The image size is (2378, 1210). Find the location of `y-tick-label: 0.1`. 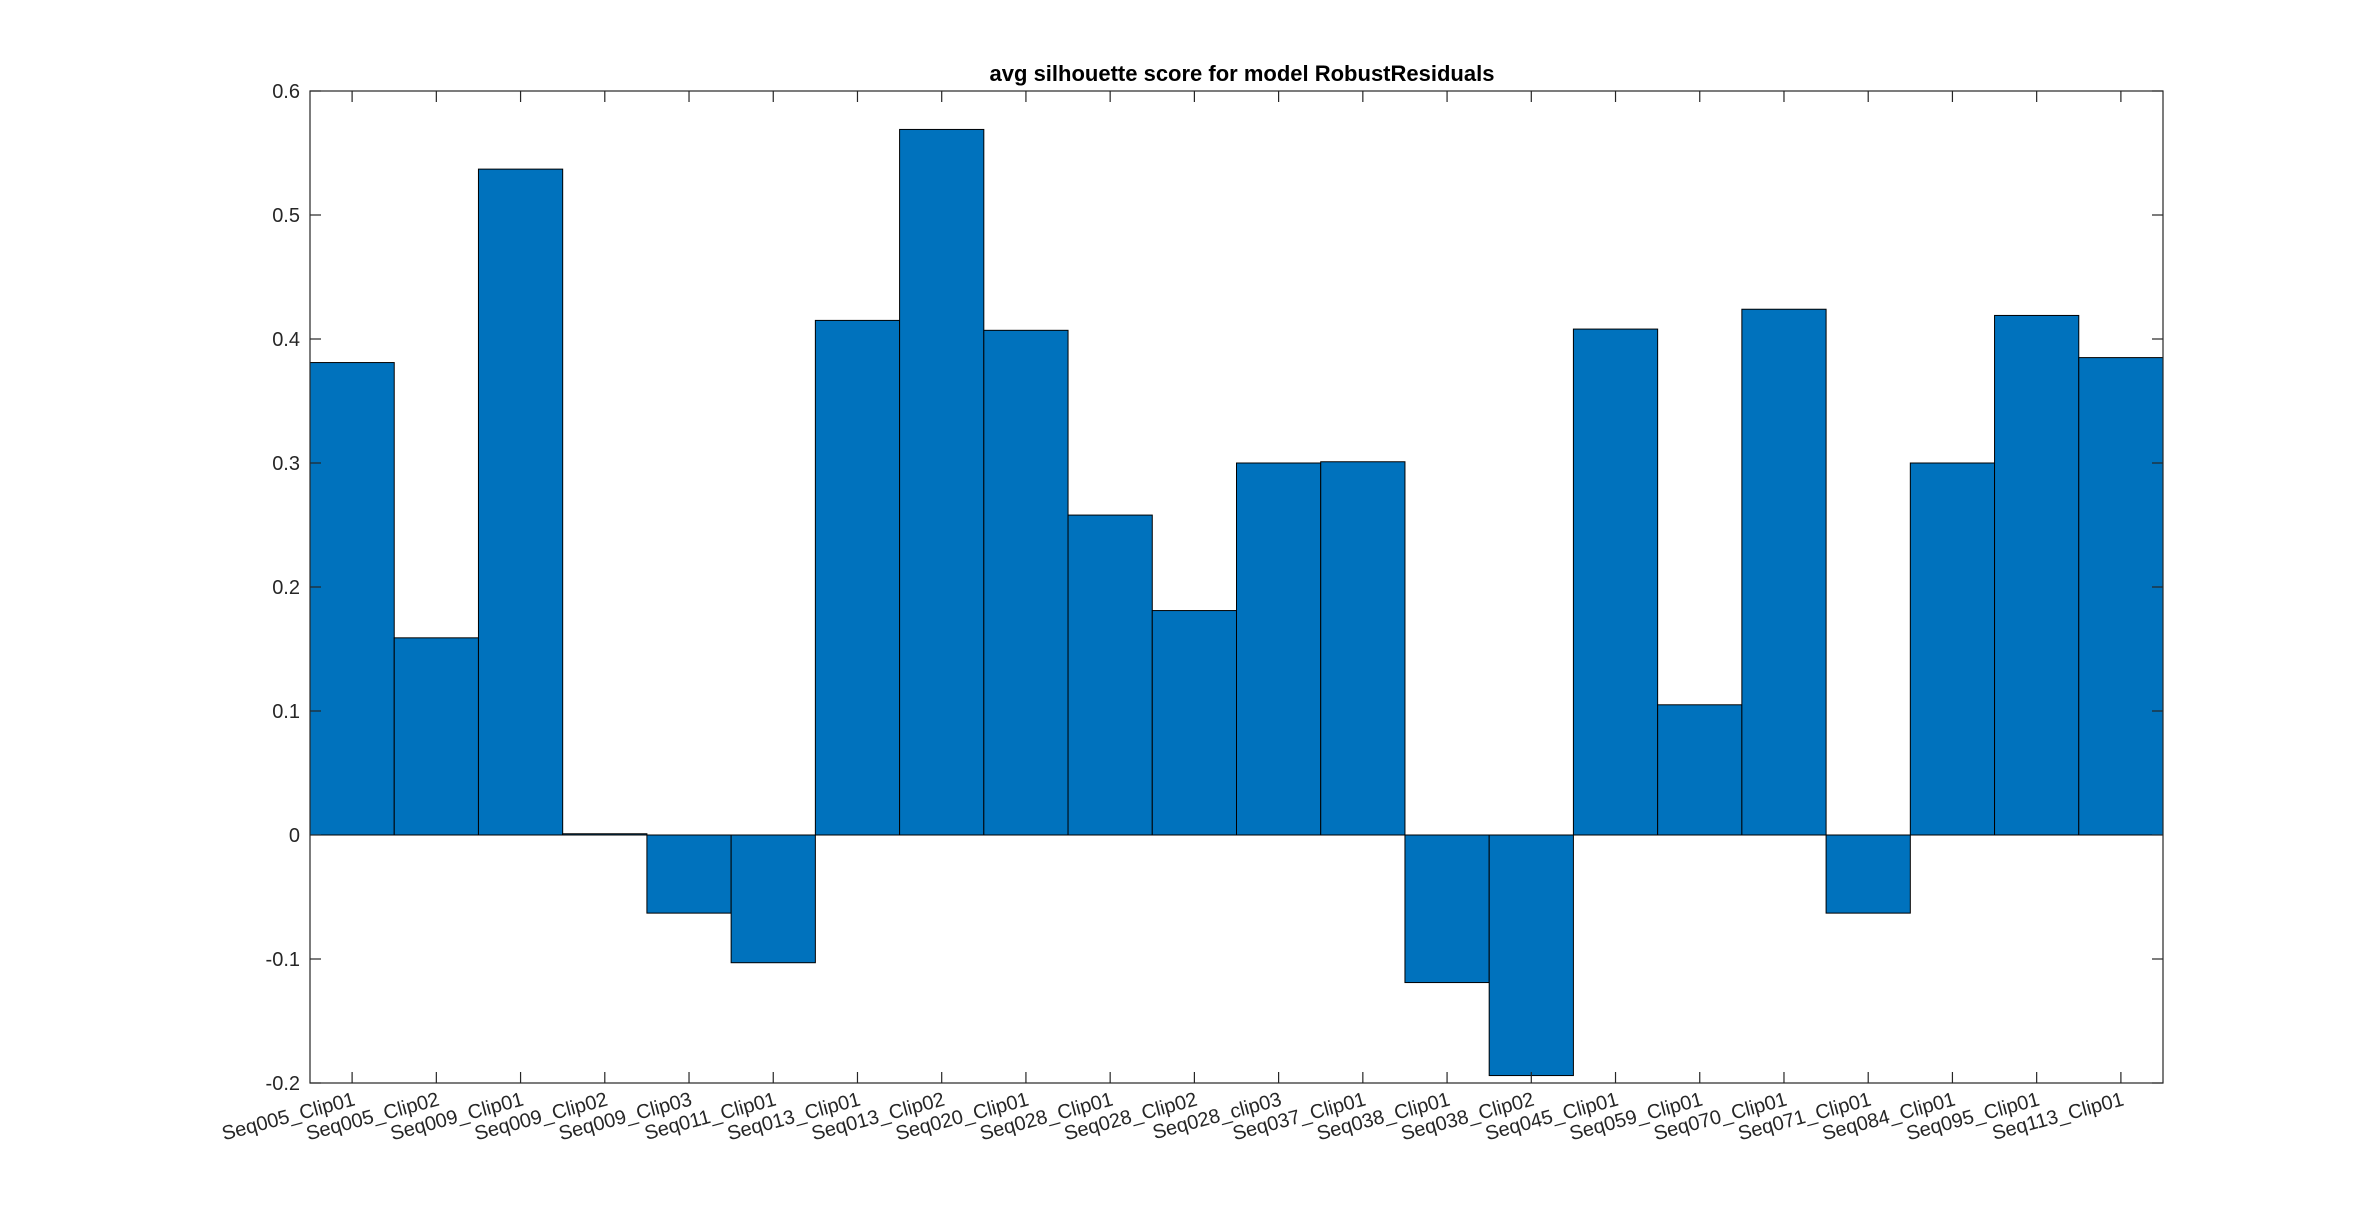

y-tick-label: 0.1 is located at coordinates (286, 712).